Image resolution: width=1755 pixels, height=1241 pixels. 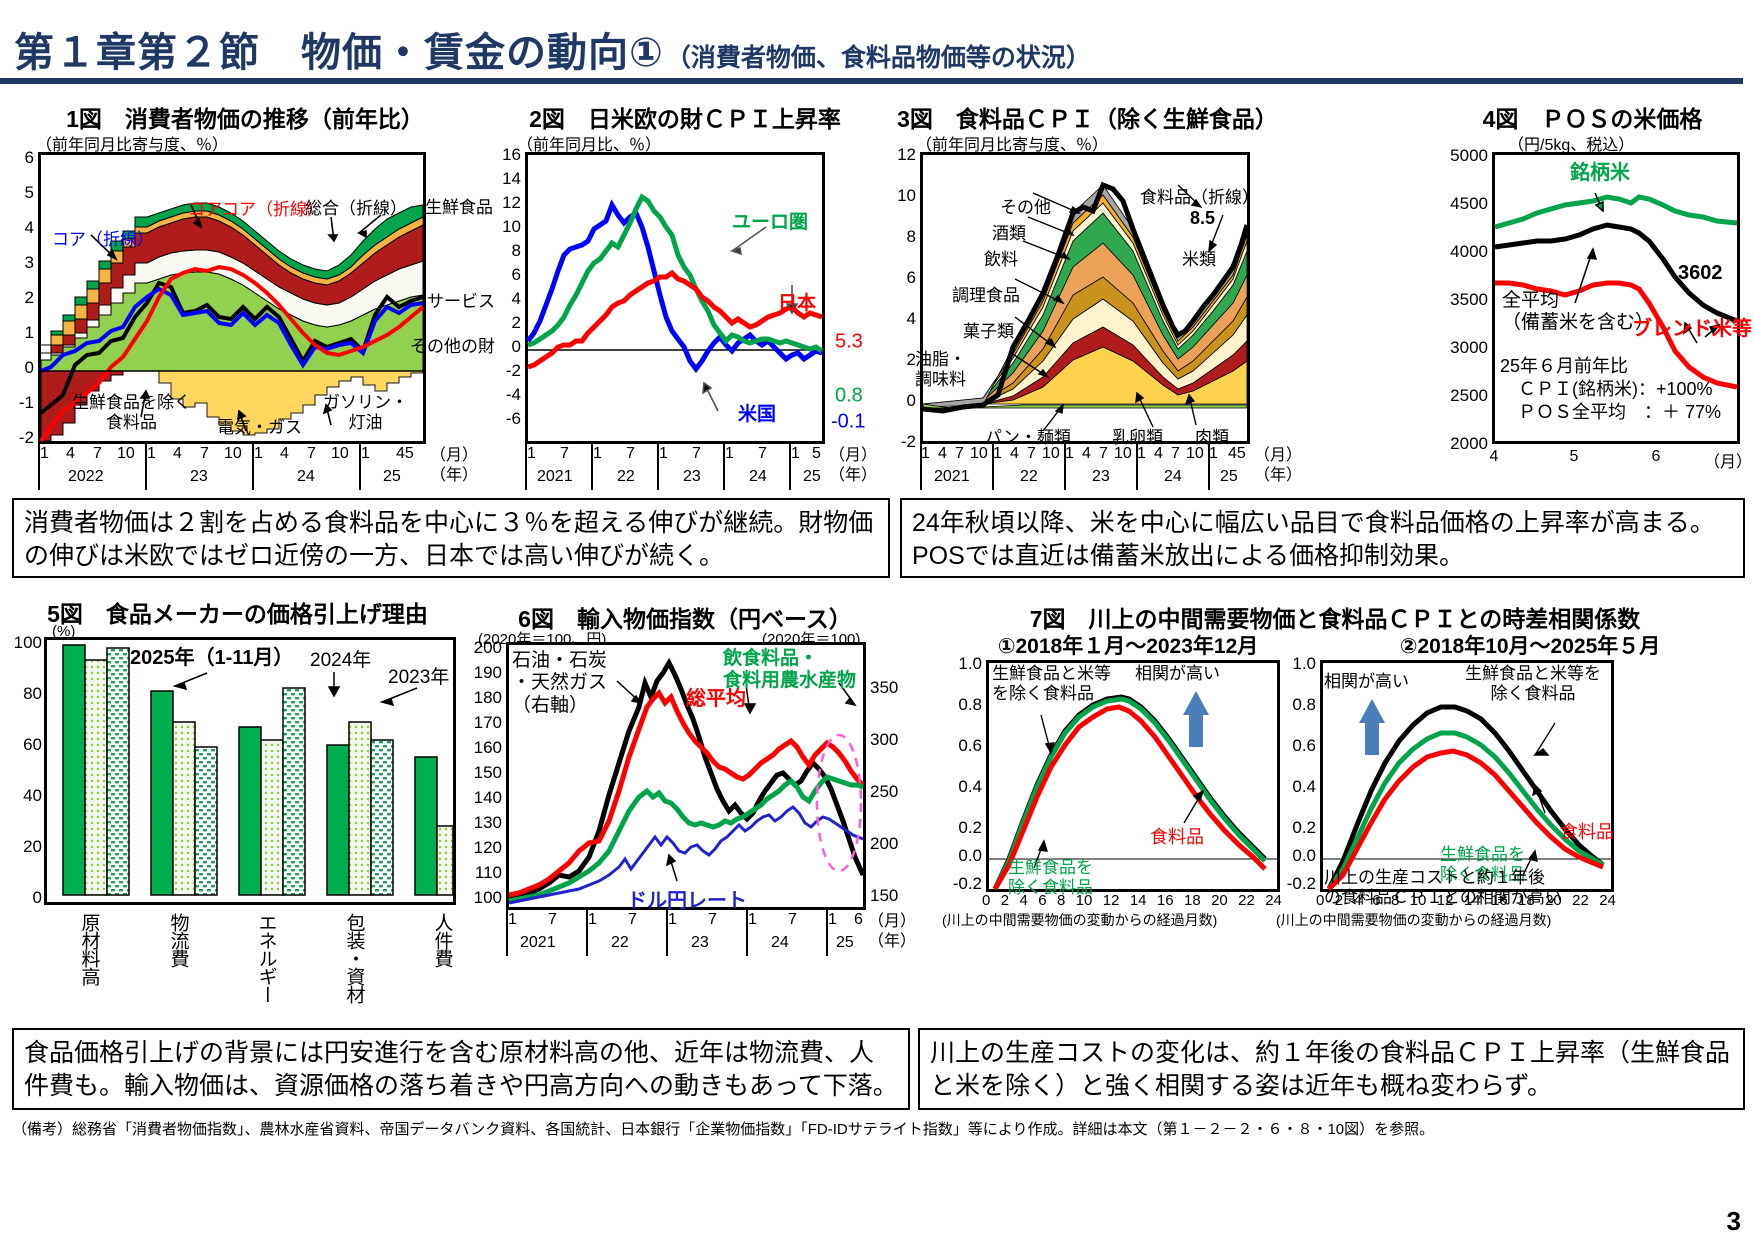 What do you see at coordinates (686, 793) in the screenshot?
I see `fig6-line-avg` at bounding box center [686, 793].